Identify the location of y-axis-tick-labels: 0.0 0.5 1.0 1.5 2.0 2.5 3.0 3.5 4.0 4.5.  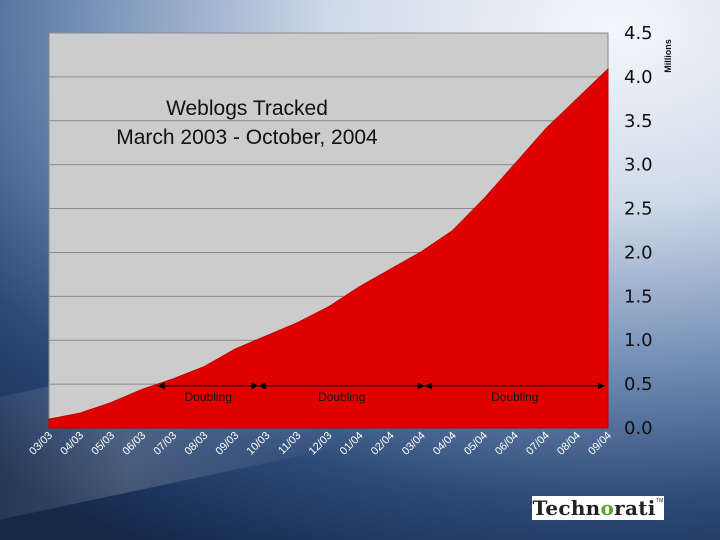
(638, 231).